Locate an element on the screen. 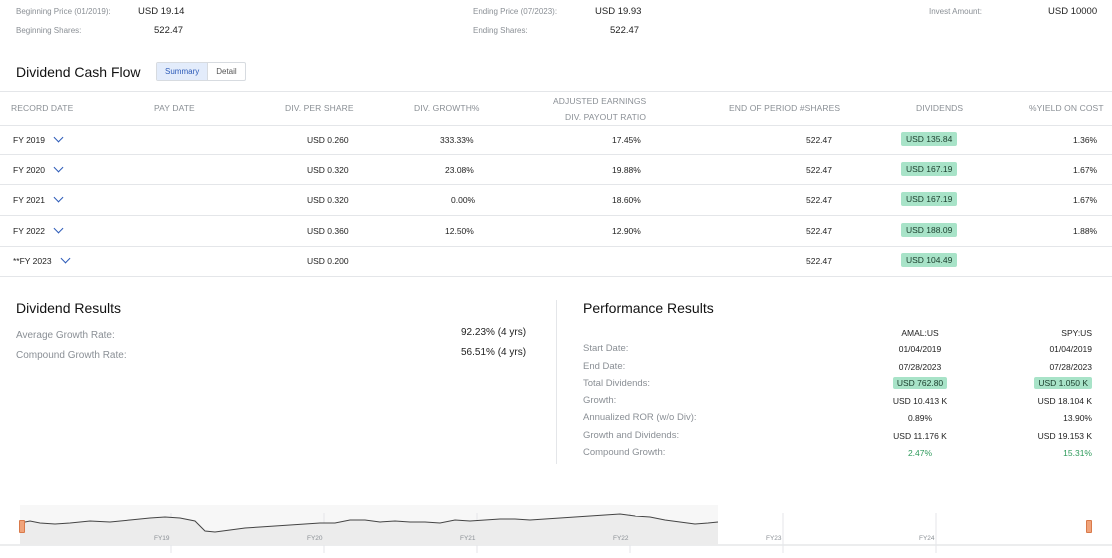  row-expand-toggle: FY 2019 is located at coordinates (38, 138).